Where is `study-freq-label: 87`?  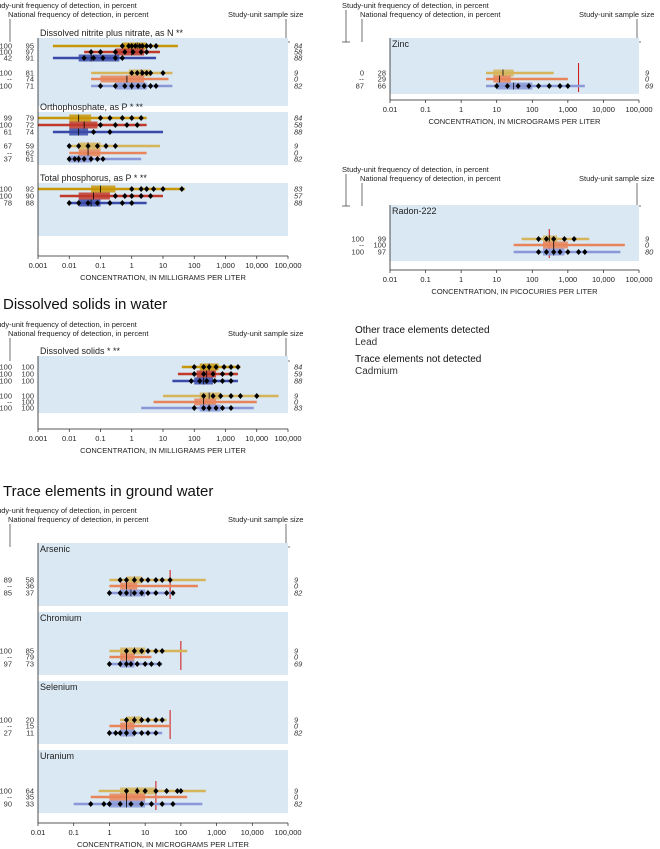
study-freq-label: 87 is located at coordinates (360, 86).